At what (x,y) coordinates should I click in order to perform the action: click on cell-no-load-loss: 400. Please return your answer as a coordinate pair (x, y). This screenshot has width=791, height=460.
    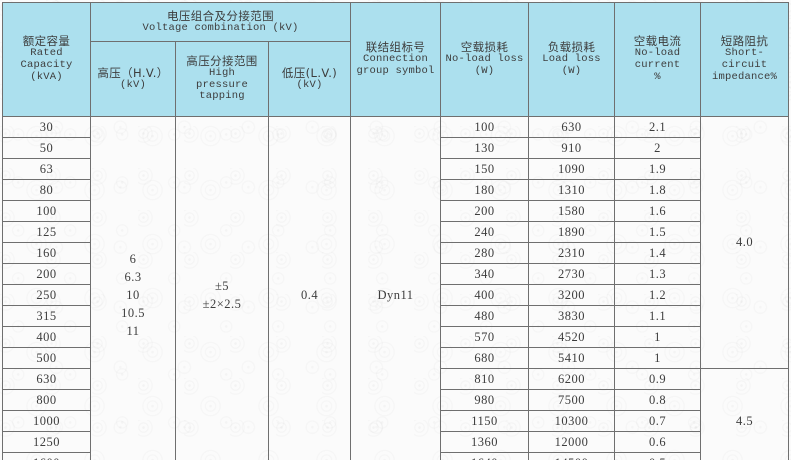
    Looking at the image, I should click on (484, 295).